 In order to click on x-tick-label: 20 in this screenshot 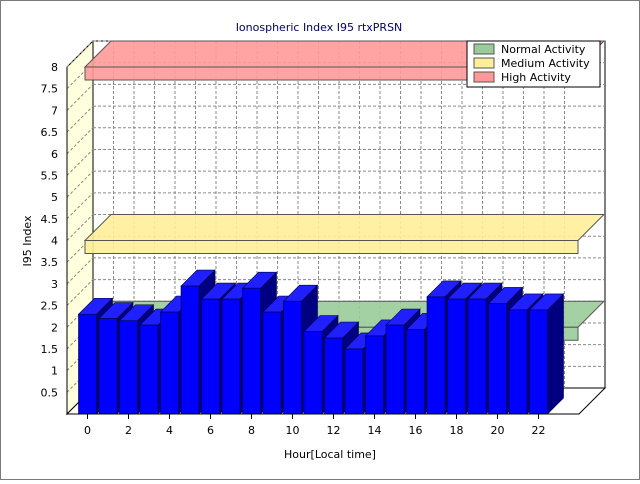, I will do `click(498, 430)`.